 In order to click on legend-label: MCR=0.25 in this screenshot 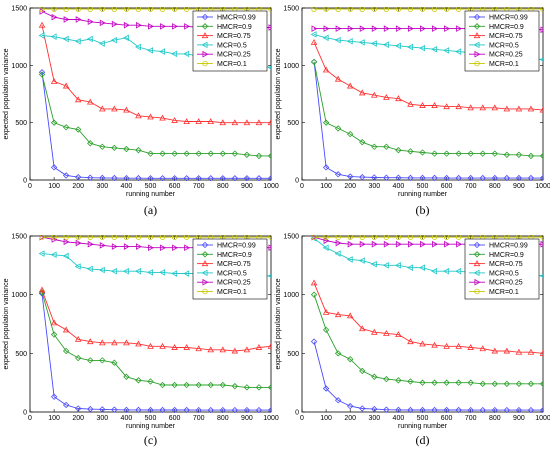, I will do `click(506, 283)`.